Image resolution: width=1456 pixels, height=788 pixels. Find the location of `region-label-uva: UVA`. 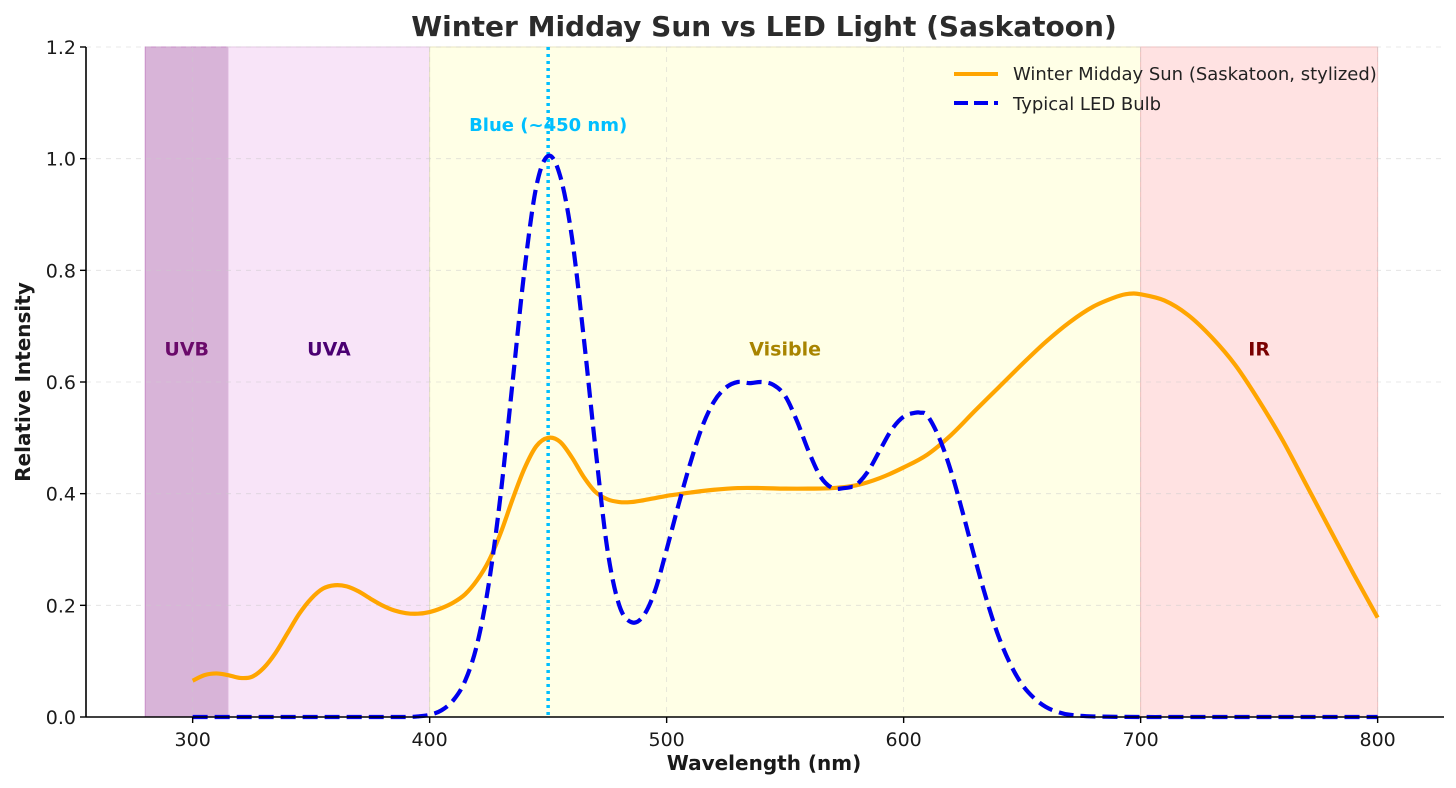

region-label-uva: UVA is located at coordinates (329, 350).